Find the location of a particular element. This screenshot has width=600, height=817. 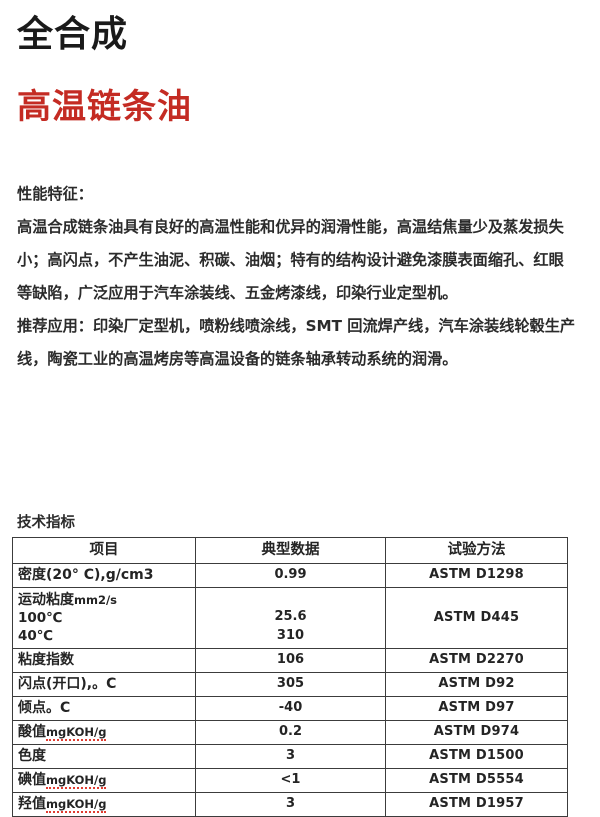

viscosity-label-line: 运动粘度mm2/s is located at coordinates (106, 600).